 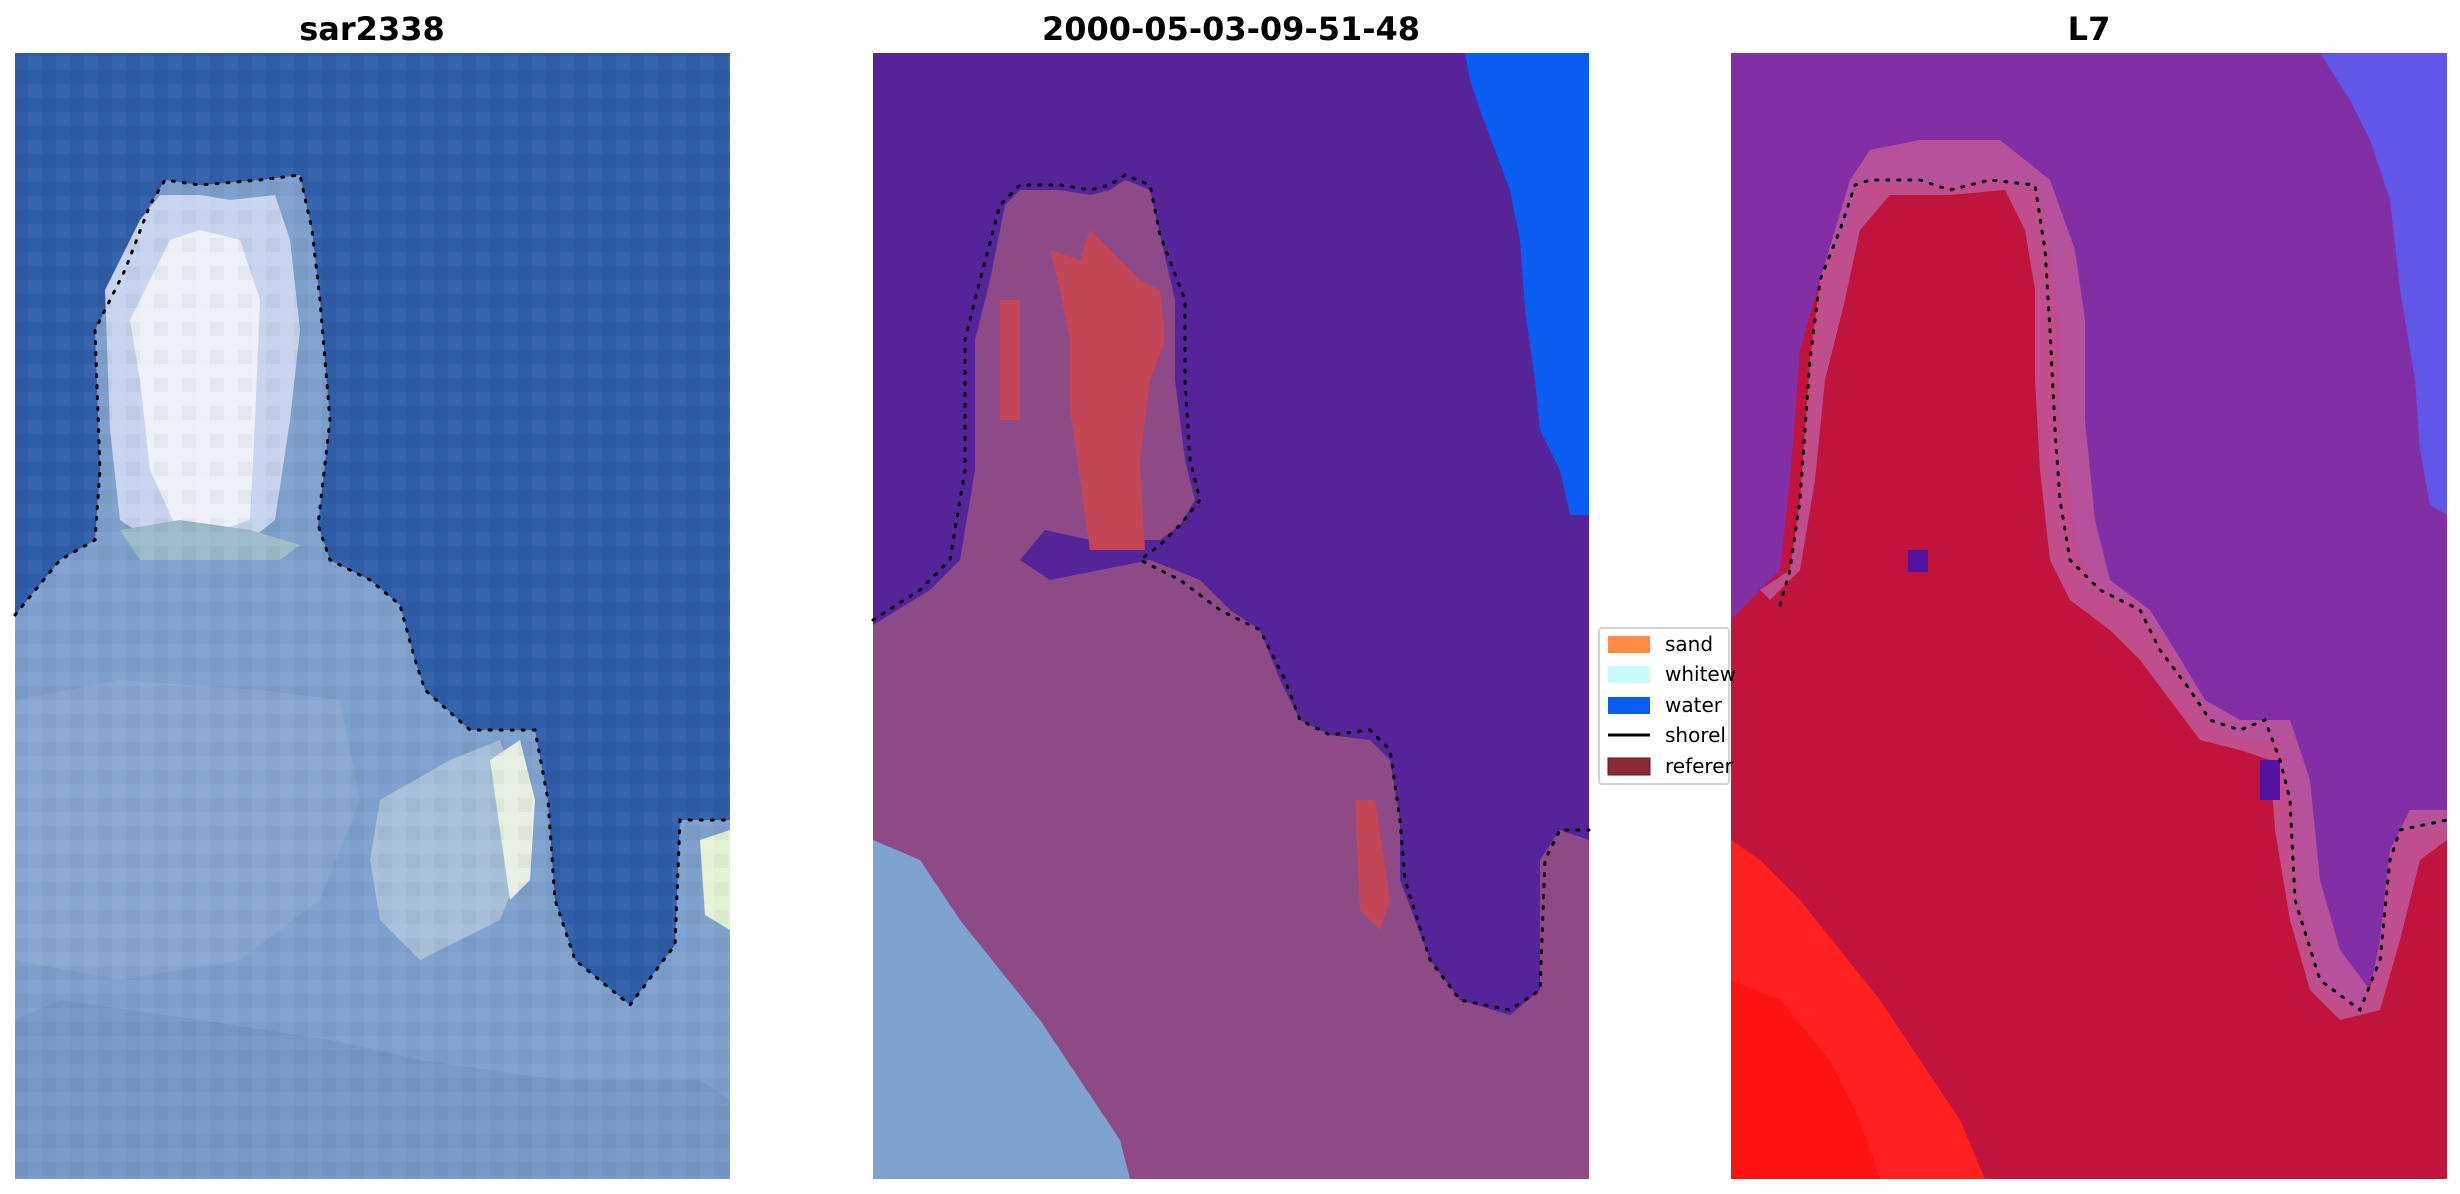 I want to click on legend-item-whitewater: whitew, so click(x=1672, y=674).